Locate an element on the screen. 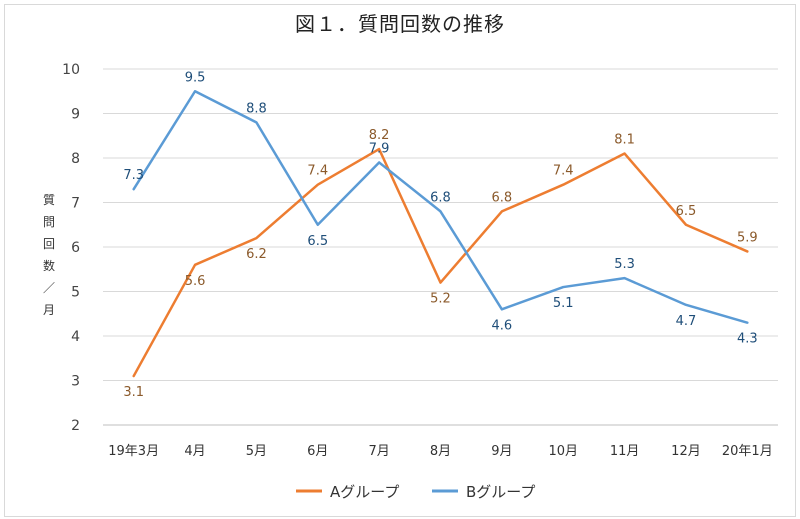 Image resolution: width=800 pixels, height=519 pixels. data-label: 8.8 is located at coordinates (256, 108).